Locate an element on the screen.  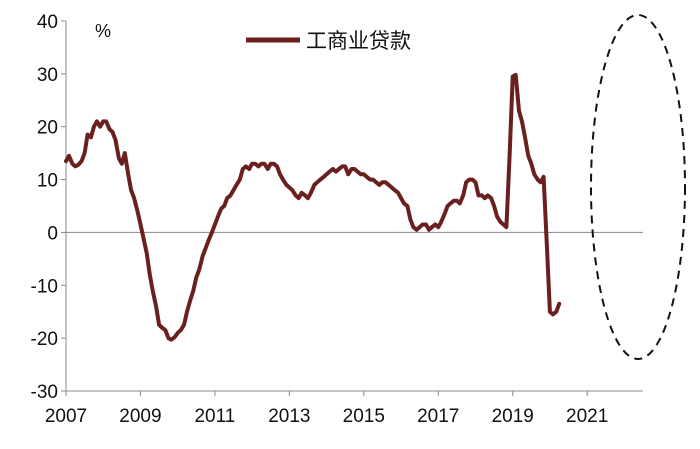
y-tick-label: -20 is located at coordinates (44, 339).